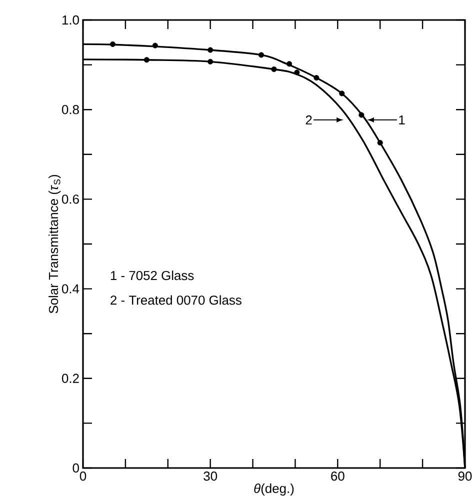 The width and height of the screenshot is (475, 504). What do you see at coordinates (54, 244) in the screenshot?
I see `y-axis-title: Solar Transmittance (τ$_{S}$)` at bounding box center [54, 244].